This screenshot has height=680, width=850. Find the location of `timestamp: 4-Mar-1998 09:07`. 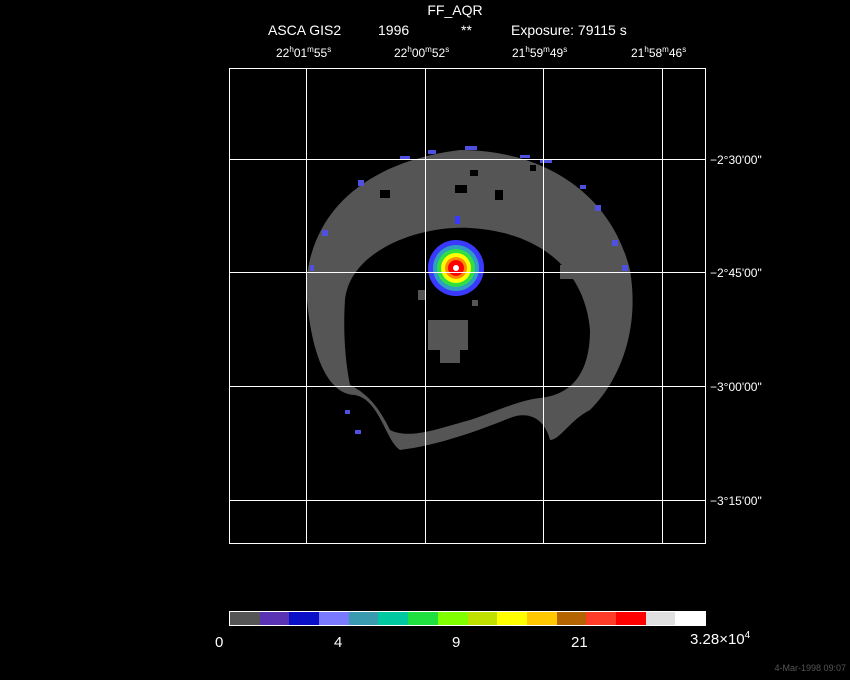

timestamp: 4-Mar-1998 09:07 is located at coordinates (810, 668).